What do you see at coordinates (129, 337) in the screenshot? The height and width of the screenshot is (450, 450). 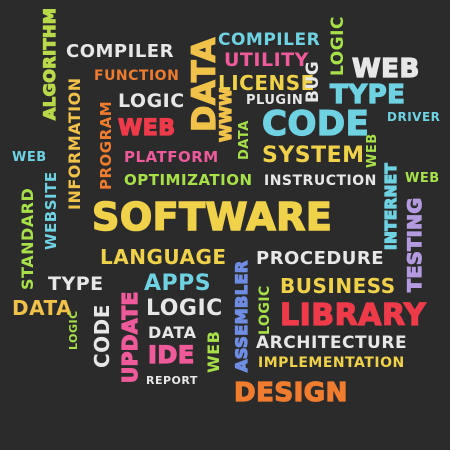 I see `word-update: UPDATE` at bounding box center [129, 337].